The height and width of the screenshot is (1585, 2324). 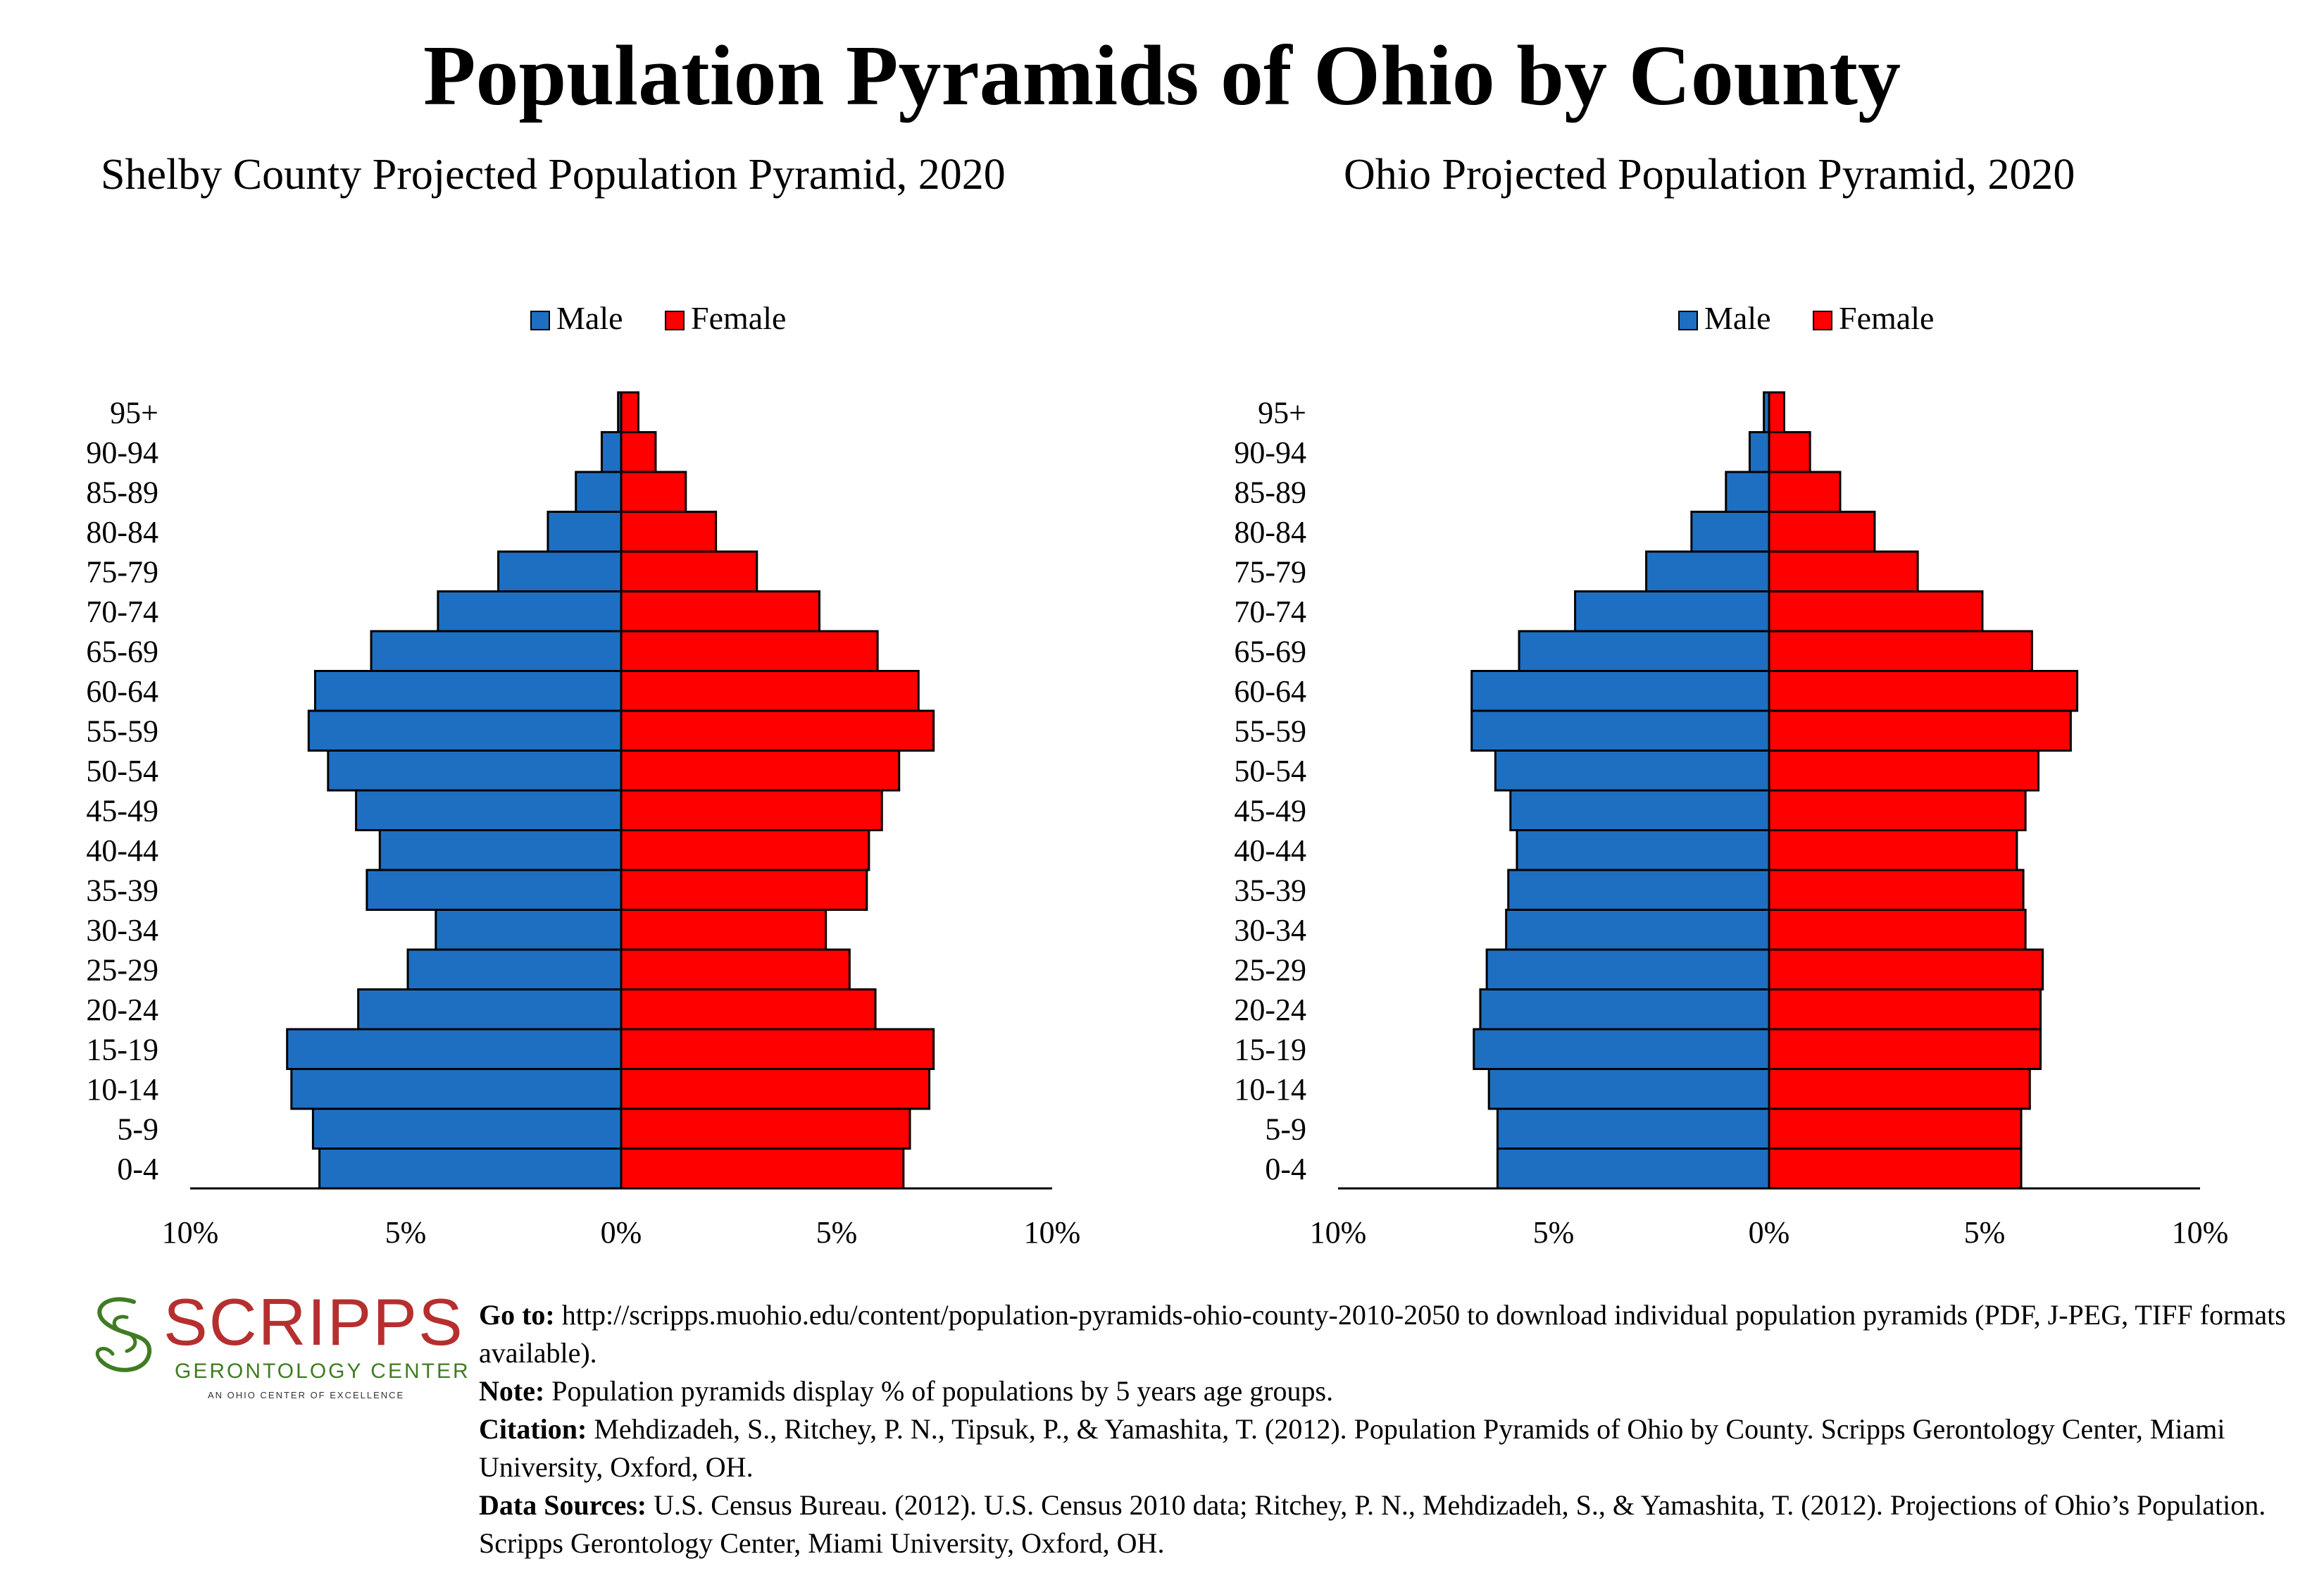 I want to click on scripps-swirl-icon, so click(x=123, y=1334).